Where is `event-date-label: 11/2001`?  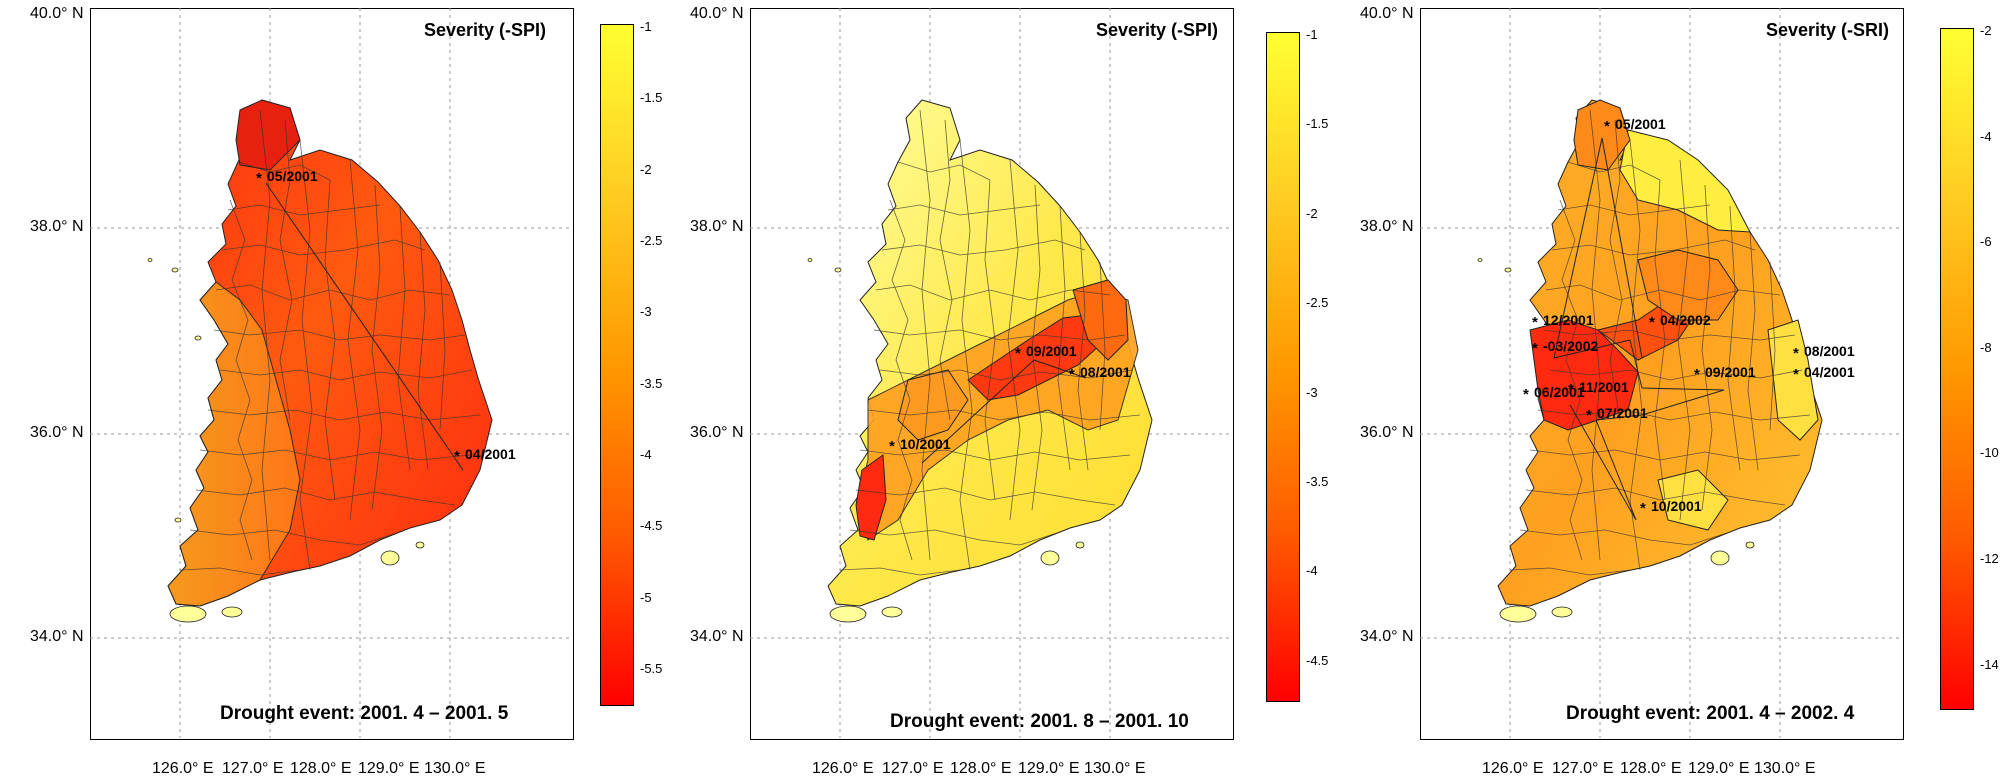
event-date-label: 11/2001 is located at coordinates (1604, 387).